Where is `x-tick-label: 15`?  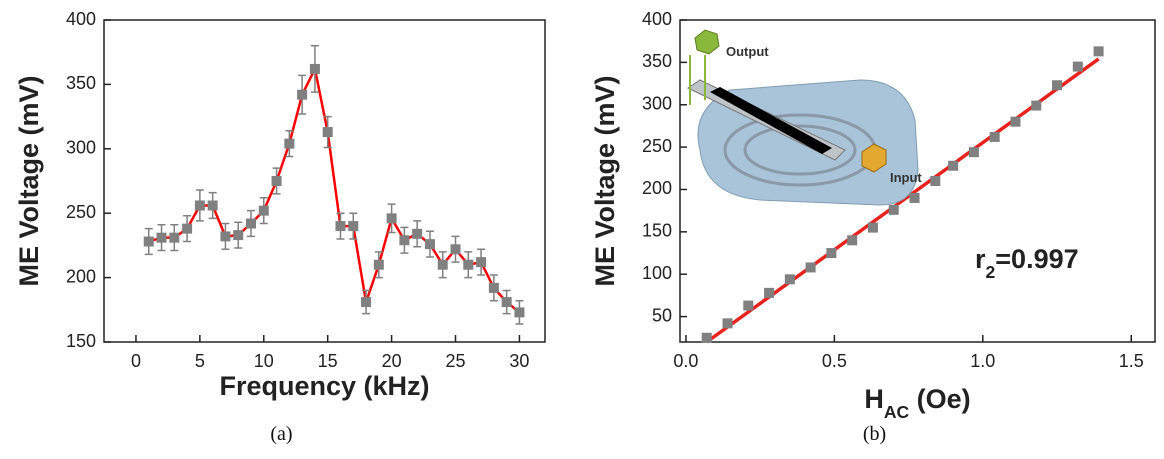 x-tick-label: 15 is located at coordinates (328, 361).